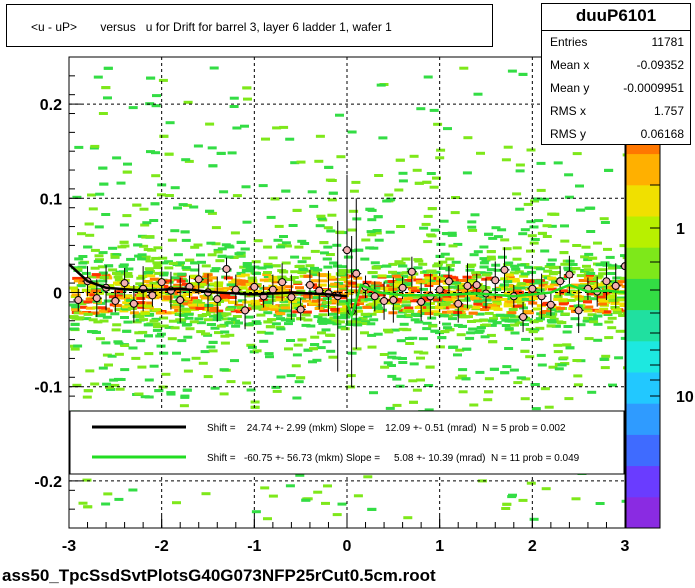 The image size is (695, 588). What do you see at coordinates (569, 42) in the screenshot?
I see `stat-label: Entries` at bounding box center [569, 42].